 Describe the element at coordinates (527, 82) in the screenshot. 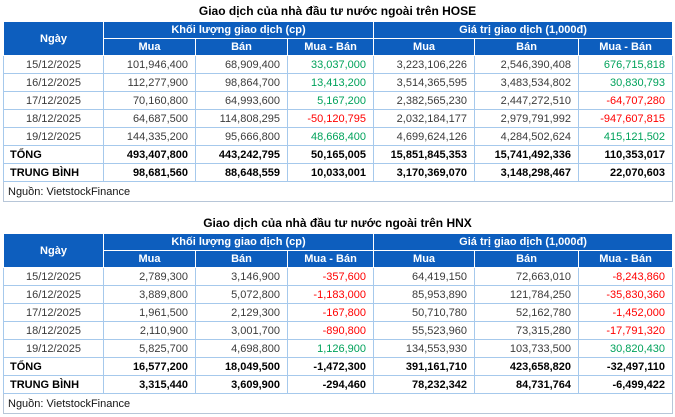

I see `val-sell-cell: 3,483,534,802` at that location.